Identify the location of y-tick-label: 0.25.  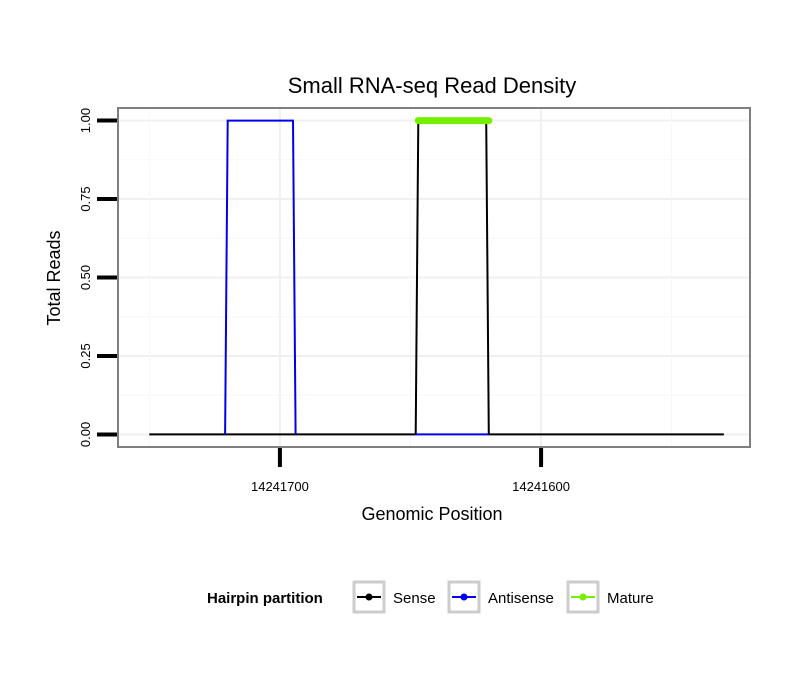
(85, 355).